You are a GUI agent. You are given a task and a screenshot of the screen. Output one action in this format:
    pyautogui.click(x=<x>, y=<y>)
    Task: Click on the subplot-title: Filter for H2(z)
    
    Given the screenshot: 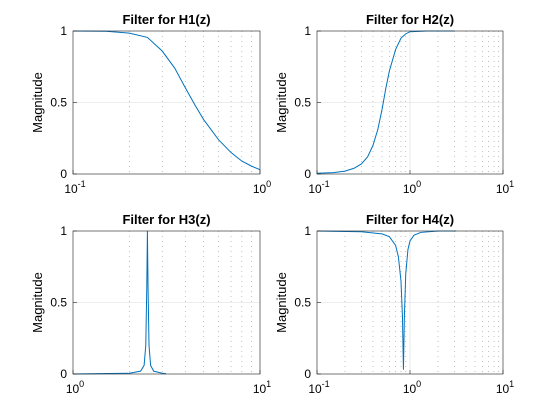 What is the action you would take?
    pyautogui.click(x=410, y=19)
    